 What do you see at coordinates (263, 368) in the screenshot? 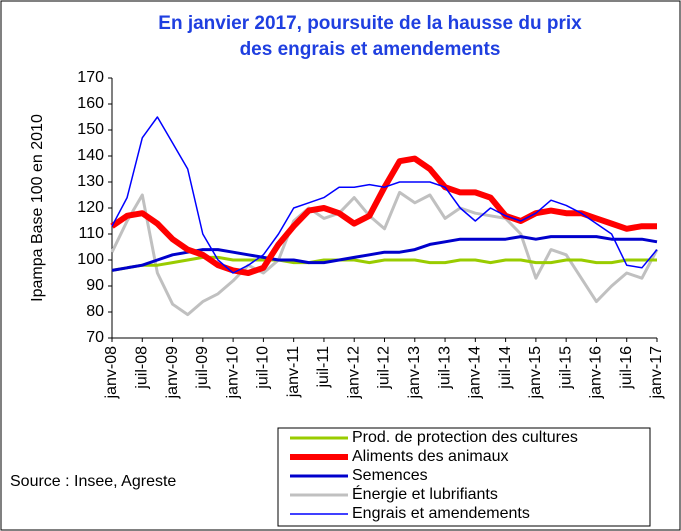
I see `x-tick-label: juil-10` at bounding box center [263, 368].